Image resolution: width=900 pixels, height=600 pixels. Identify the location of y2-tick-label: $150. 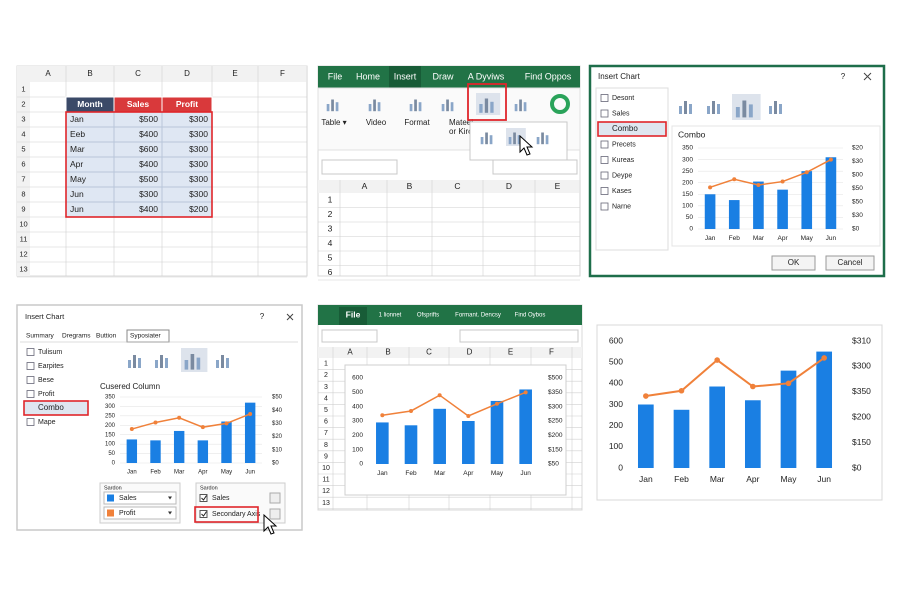
(555, 449).